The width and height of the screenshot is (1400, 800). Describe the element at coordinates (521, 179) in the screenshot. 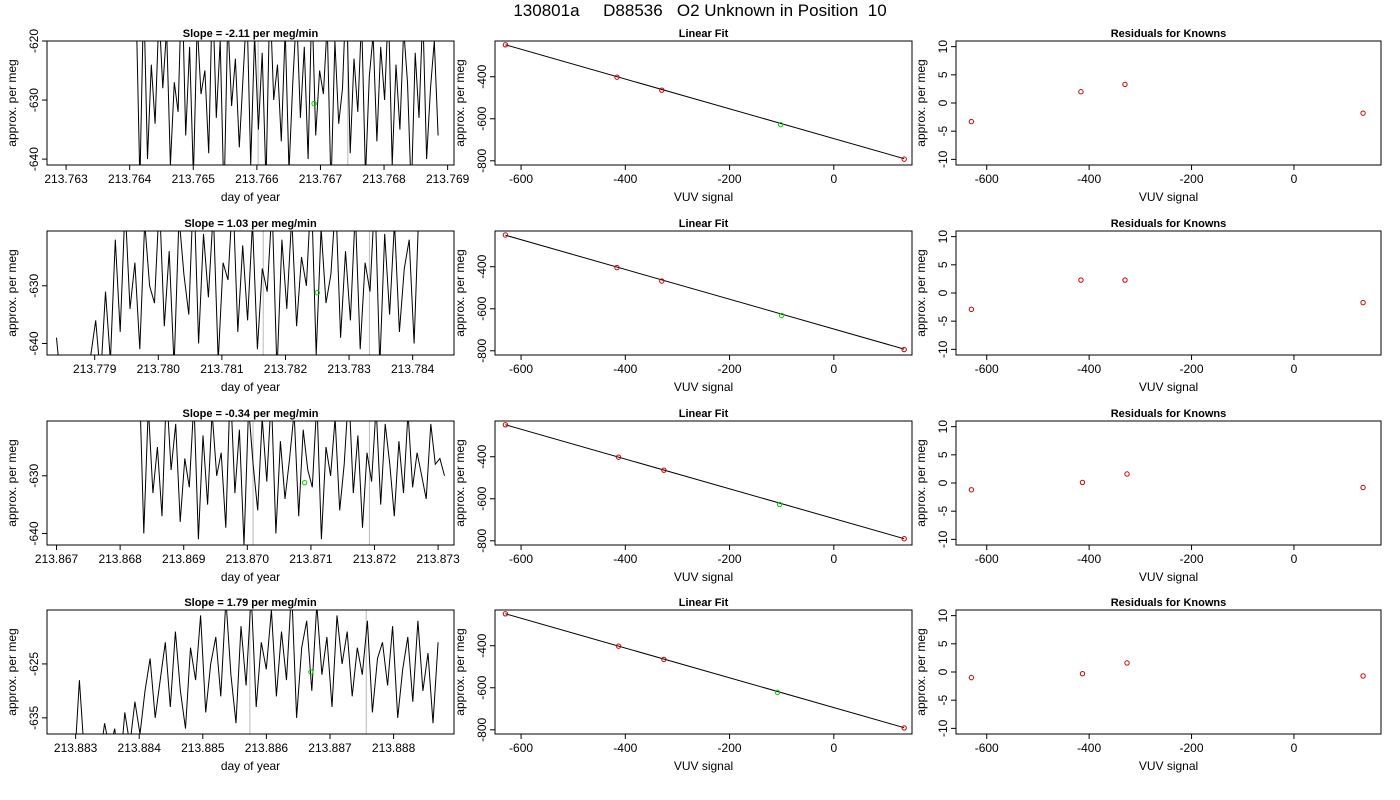

I see `chart-1-xtick-label: -600` at that location.